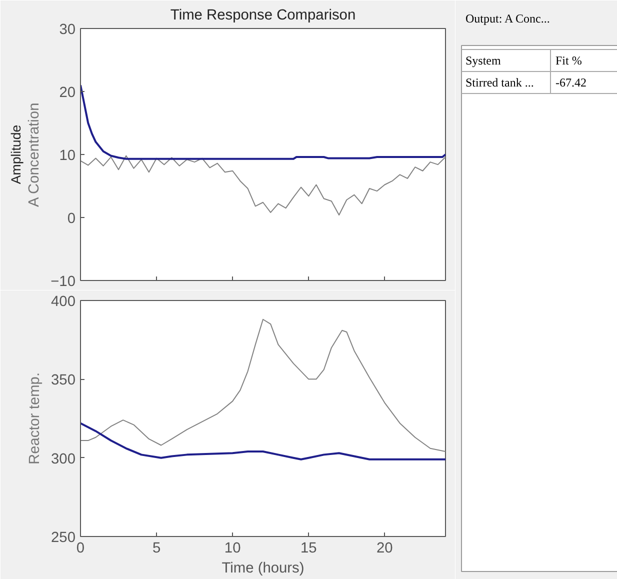  I want to click on y-tick-label: 30, so click(67, 30).